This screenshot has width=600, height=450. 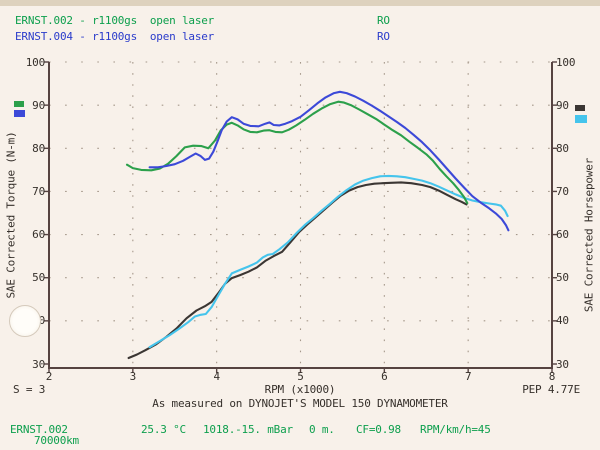 What do you see at coordinates (56, 440) in the screenshot?
I see `footer-odometer: 70000km` at bounding box center [56, 440].